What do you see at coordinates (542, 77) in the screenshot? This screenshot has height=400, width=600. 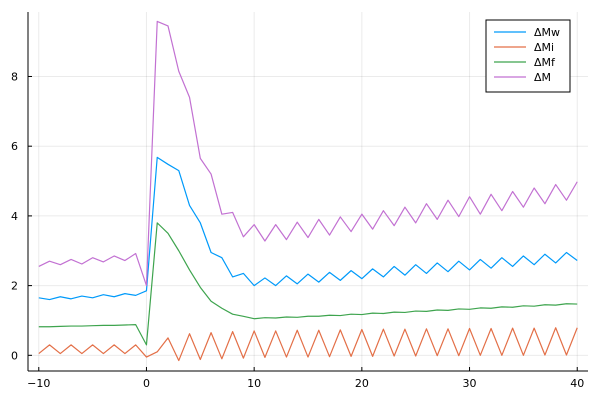 I see `legend-label: ΔM` at bounding box center [542, 77].